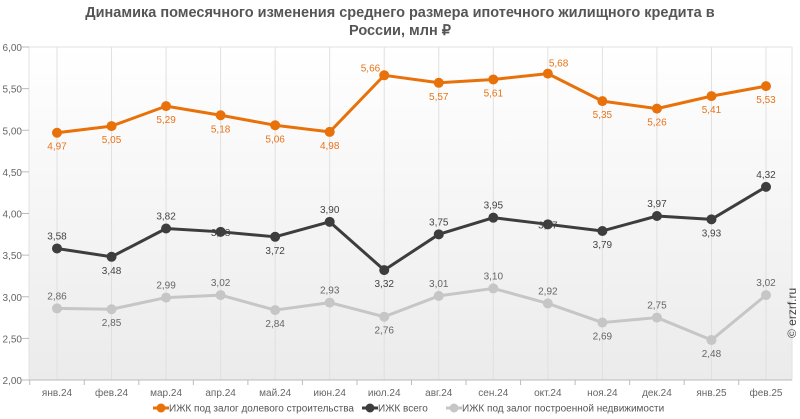 This screenshot has height=419, width=800. I want to click on y-tick-label: 4,50, so click(13, 173).